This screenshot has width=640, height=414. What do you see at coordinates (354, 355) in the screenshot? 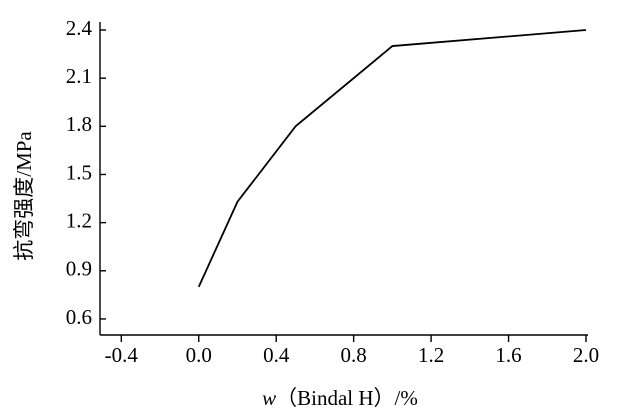
I see `x-tick-label: 0.8` at bounding box center [354, 355].